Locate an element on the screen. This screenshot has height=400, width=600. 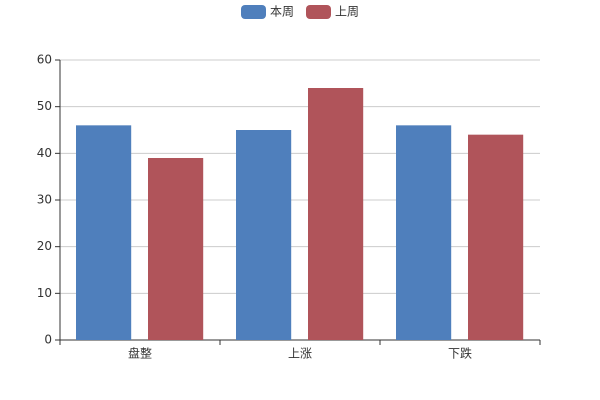
legend-label: 本周 is located at coordinates (282, 12).